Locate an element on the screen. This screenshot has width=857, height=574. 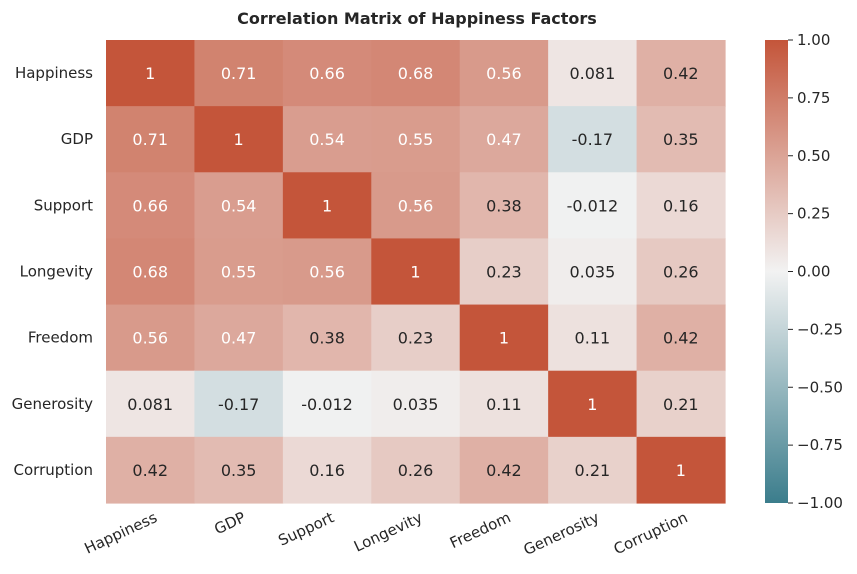
y-tick-label: Generosity is located at coordinates (52, 404).